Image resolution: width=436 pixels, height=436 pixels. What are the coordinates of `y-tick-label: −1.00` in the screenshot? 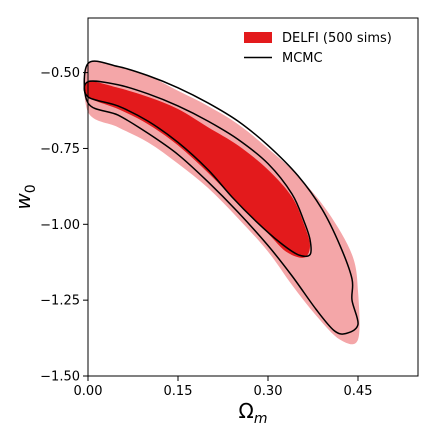 It's located at (60, 225).